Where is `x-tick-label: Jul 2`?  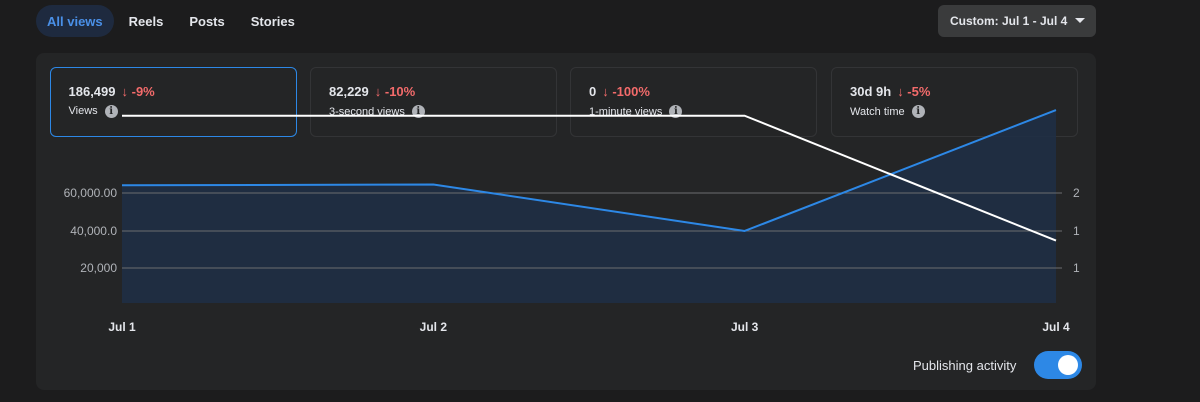
x-tick-label: Jul 2 is located at coordinates (434, 327).